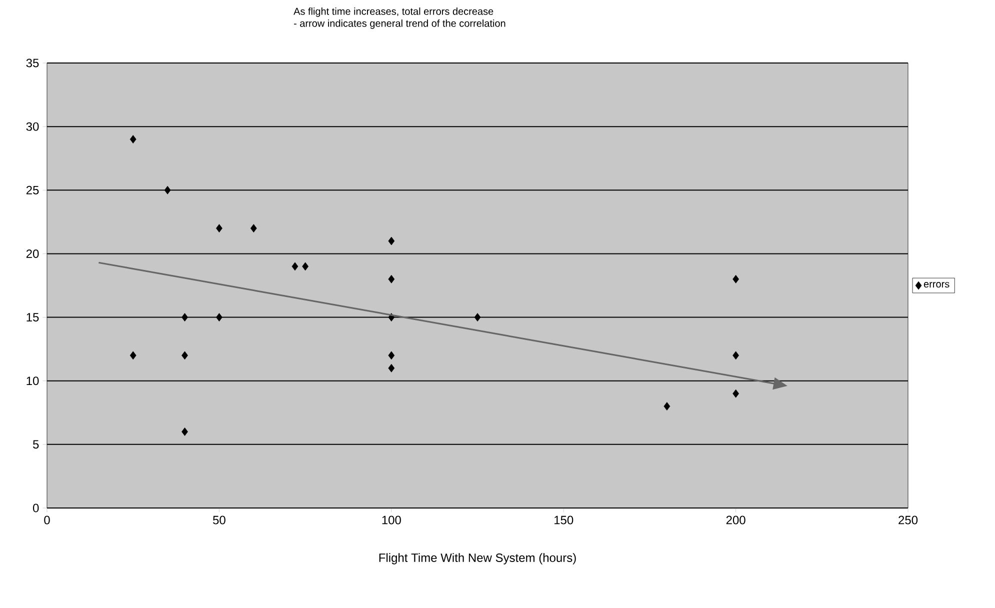 Image resolution: width=995 pixels, height=608 pixels. What do you see at coordinates (400, 24) in the screenshot?
I see `chart-subtitle: - arrow indicates general trend of the correlation` at bounding box center [400, 24].